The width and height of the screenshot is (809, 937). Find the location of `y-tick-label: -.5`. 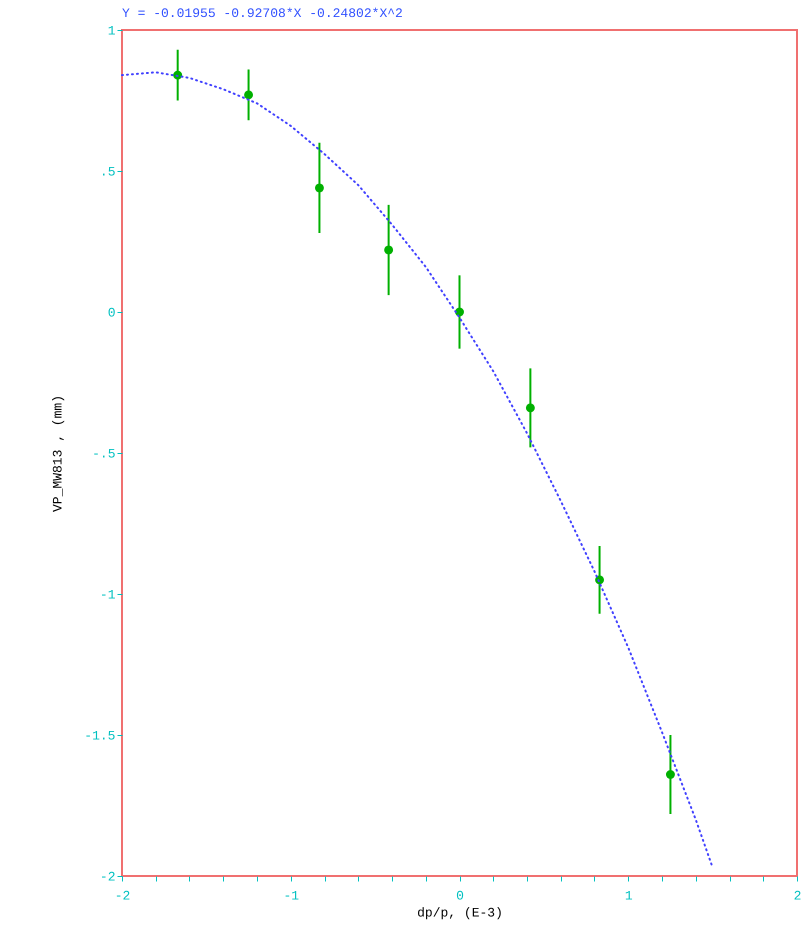

y-tick-label: -.5 is located at coordinates (104, 454).